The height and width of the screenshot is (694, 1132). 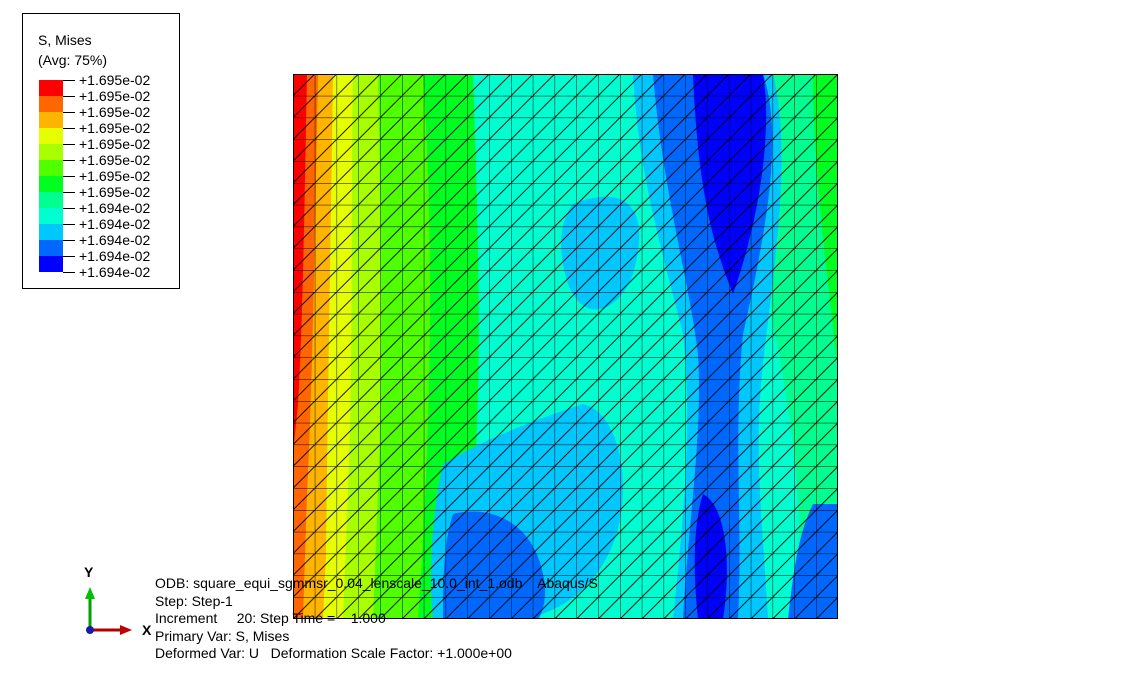 I want to click on z-axis-dot, so click(x=90, y=630).